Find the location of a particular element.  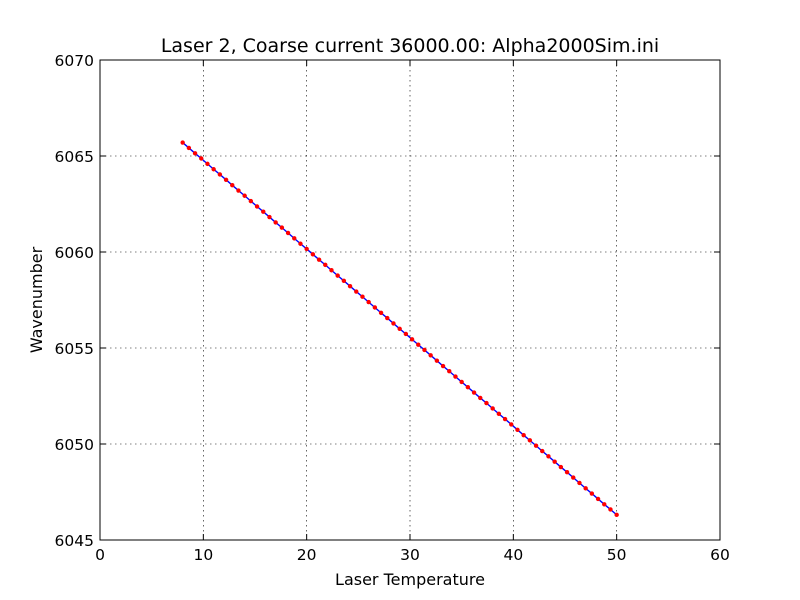

y-tick-label: 6060 is located at coordinates (74, 253).